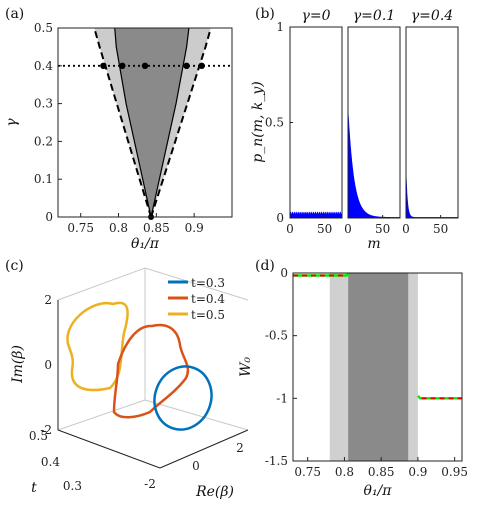 The width and height of the screenshot is (485, 507). Describe the element at coordinates (208, 315) in the screenshot. I see `legend-label-2: t=0.5` at that location.